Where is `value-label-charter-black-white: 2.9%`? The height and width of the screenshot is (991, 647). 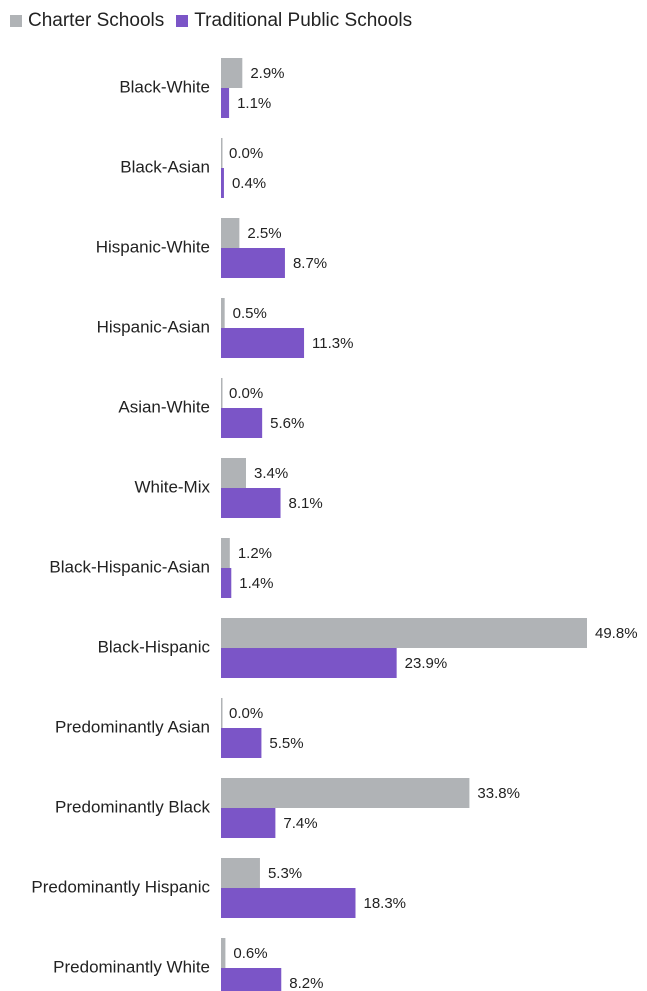 value-label-charter-black-white: 2.9% is located at coordinates (267, 73).